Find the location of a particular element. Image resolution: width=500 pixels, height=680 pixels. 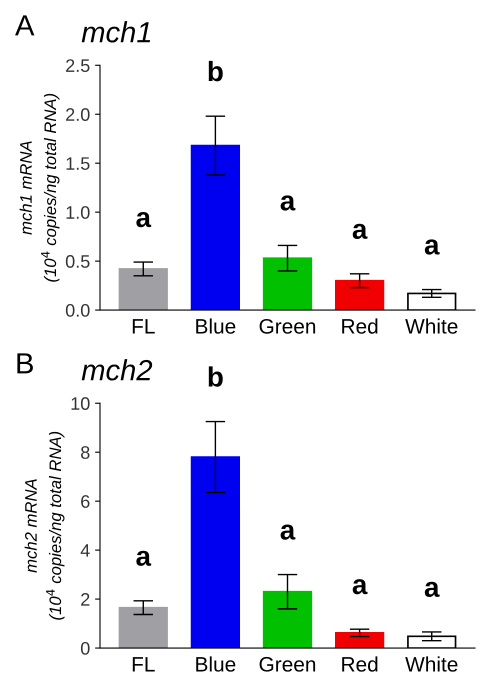

y-tick-label: 4 is located at coordinates (85, 550).